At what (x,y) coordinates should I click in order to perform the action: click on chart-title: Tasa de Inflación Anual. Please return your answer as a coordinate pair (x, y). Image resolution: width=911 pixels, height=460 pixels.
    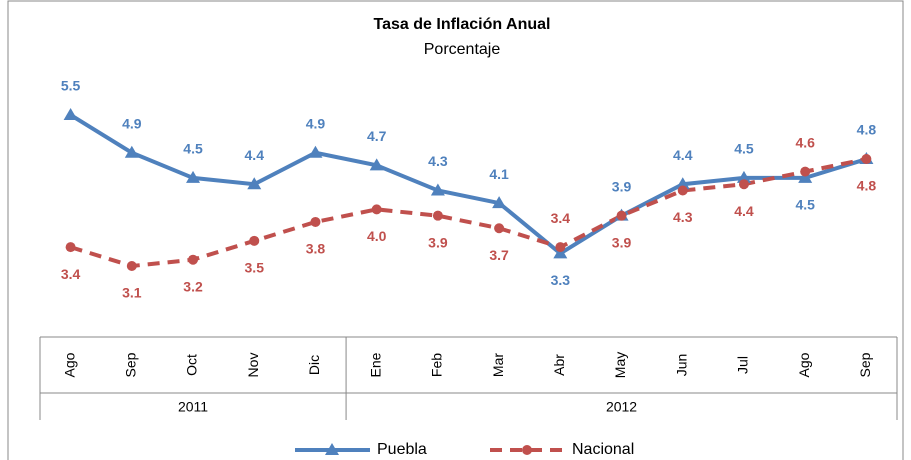
    Looking at the image, I should click on (462, 24).